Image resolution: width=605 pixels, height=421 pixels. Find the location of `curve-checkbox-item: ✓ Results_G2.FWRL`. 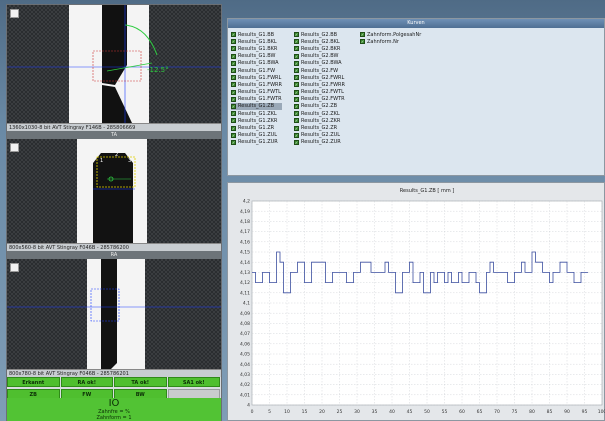

curve-checkbox-item: ✓ Results_G2.FWRL is located at coordinates (319, 77).